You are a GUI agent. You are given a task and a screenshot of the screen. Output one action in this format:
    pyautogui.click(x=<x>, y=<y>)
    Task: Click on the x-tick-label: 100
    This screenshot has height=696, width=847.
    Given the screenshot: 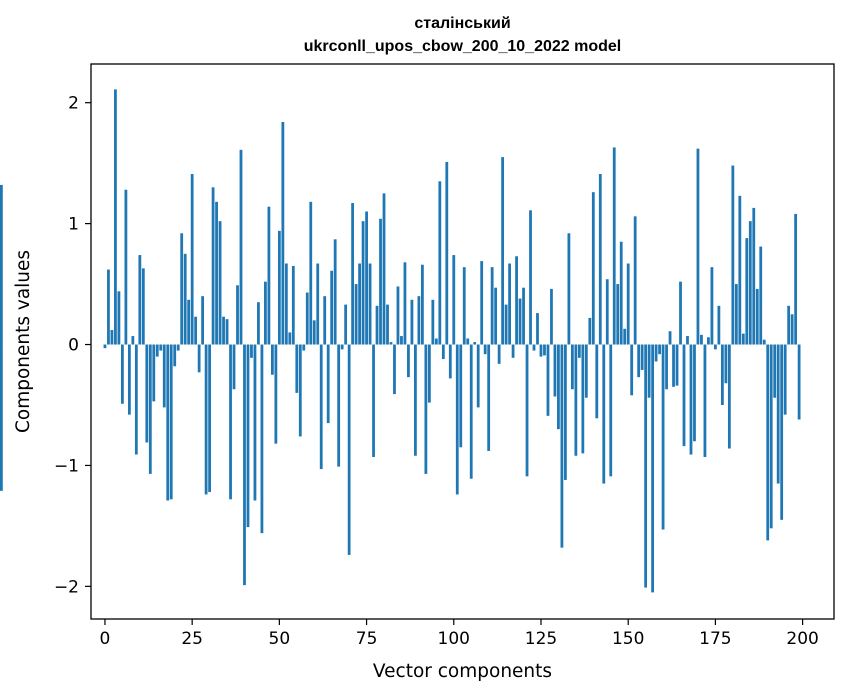 What is the action you would take?
    pyautogui.click(x=454, y=639)
    